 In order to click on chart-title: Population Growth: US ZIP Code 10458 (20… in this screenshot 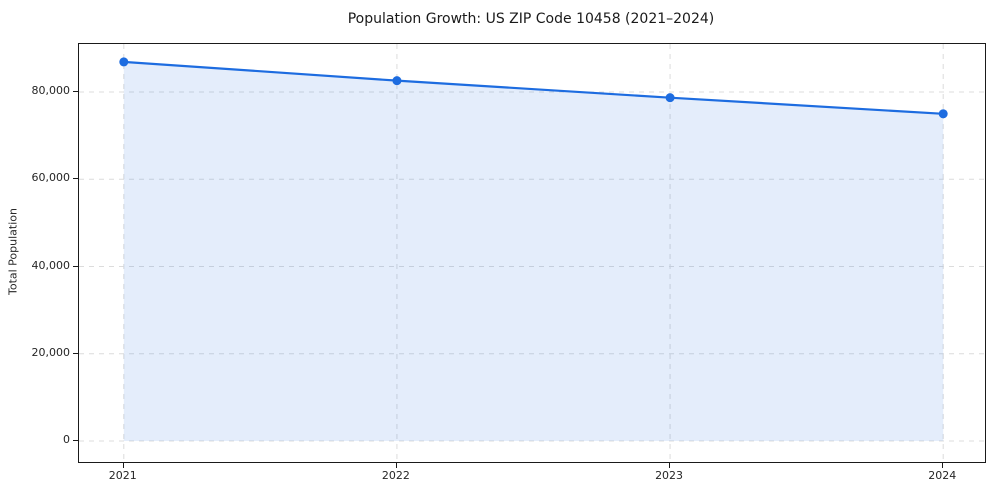, I will do `click(531, 19)`.